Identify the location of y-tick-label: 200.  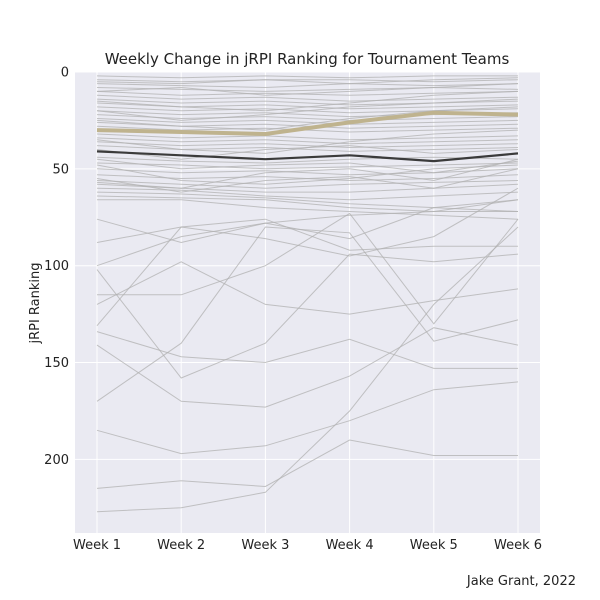
(56, 460).